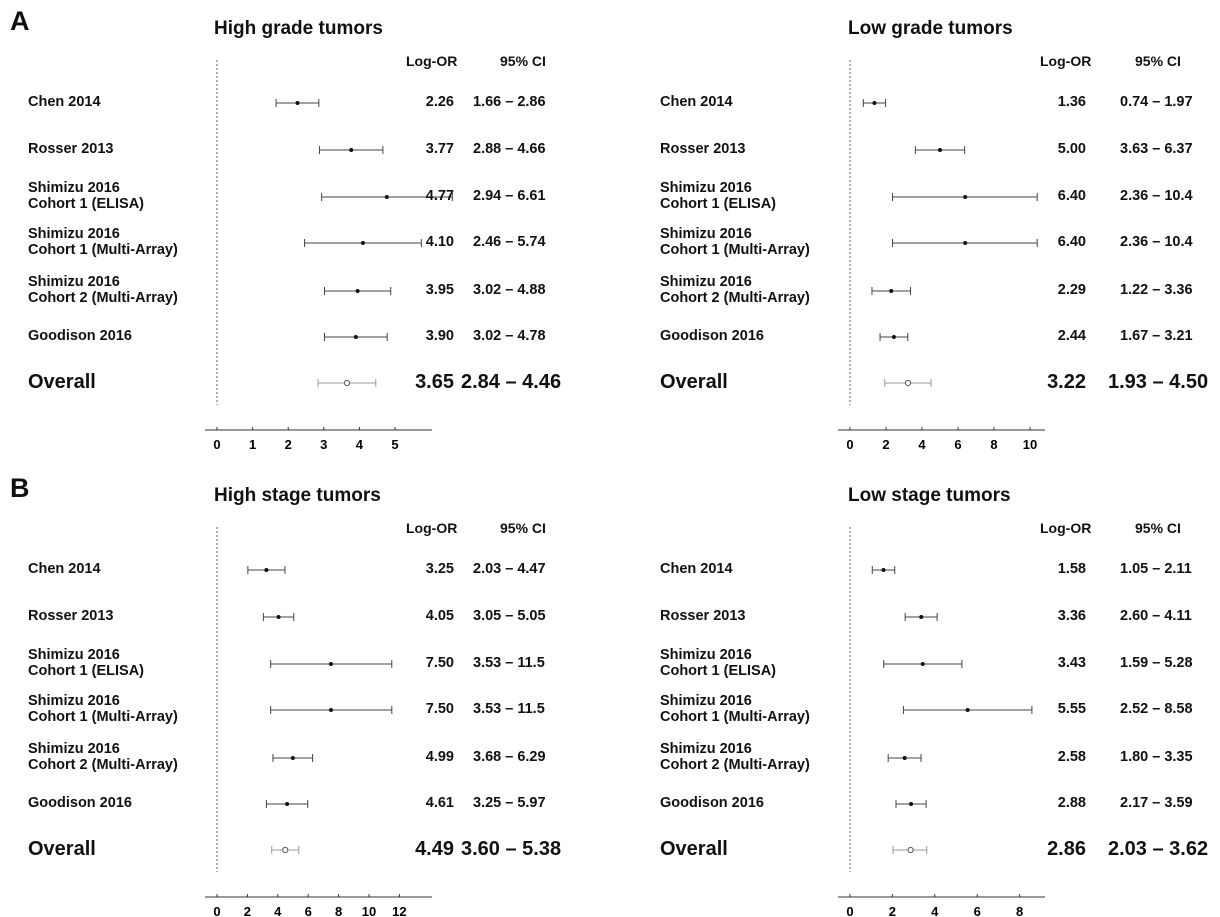 The image size is (1220, 917). What do you see at coordinates (1156, 569) in the screenshot?
I see `ci-value: 1.05 – 2.11` at bounding box center [1156, 569].